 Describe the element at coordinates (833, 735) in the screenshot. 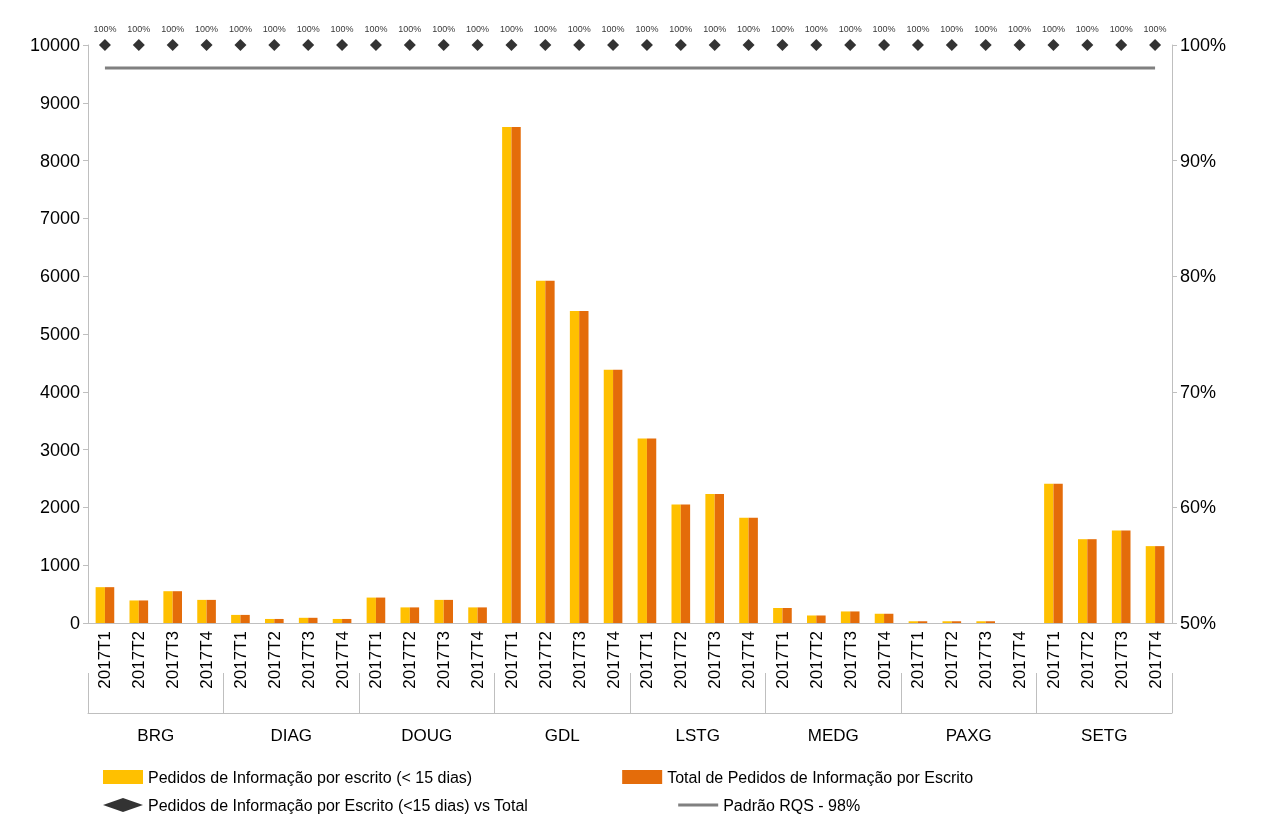

I see `text: MEDG` at that location.